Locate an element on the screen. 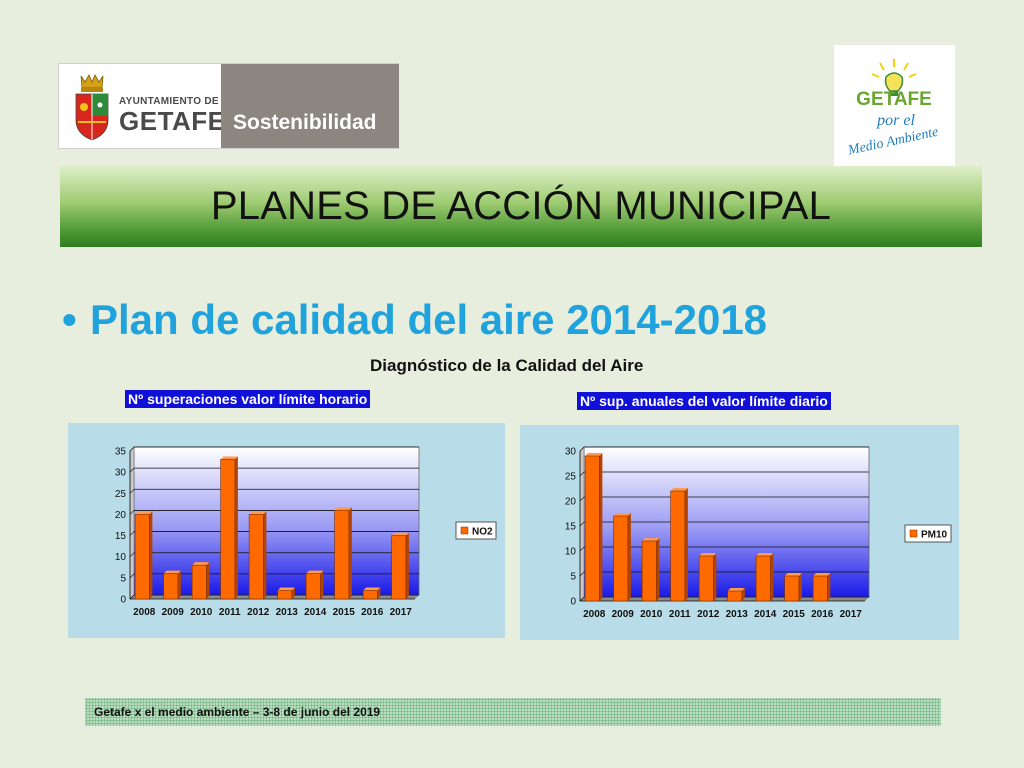 The height and width of the screenshot is (768, 1024). chart2-legend-label: PM10 is located at coordinates (934, 535).